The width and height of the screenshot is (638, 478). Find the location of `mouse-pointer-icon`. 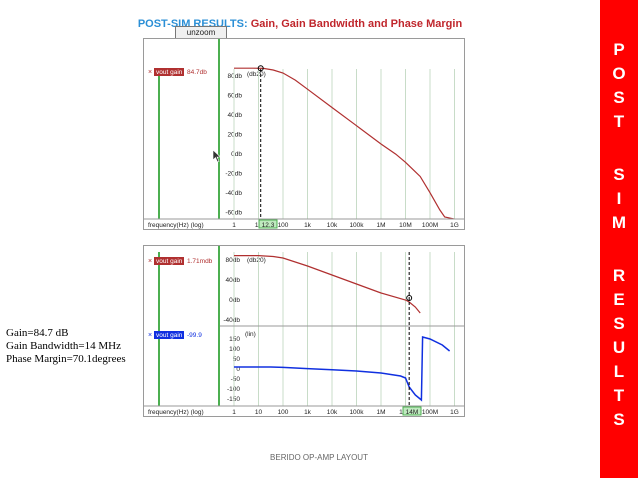

mouse-pointer-icon is located at coordinates (217, 156).